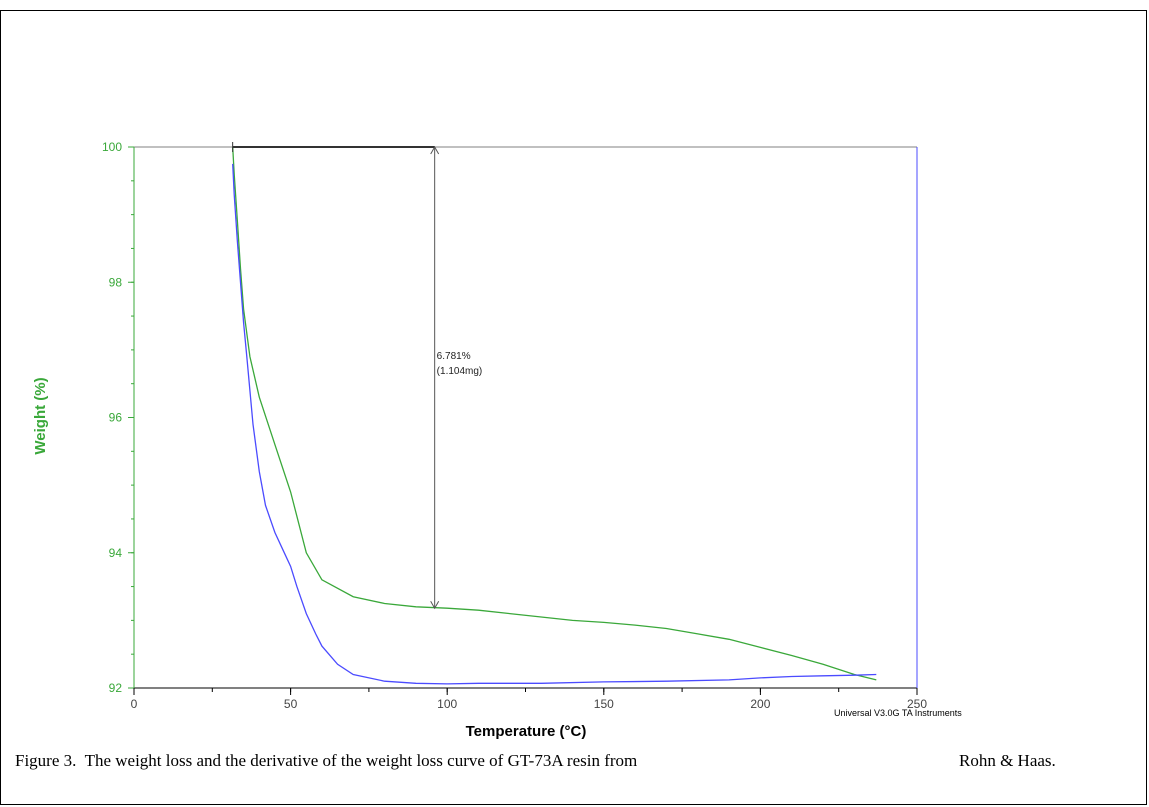  Describe the element at coordinates (116, 688) in the screenshot. I see `y-tick-label: 92` at that location.